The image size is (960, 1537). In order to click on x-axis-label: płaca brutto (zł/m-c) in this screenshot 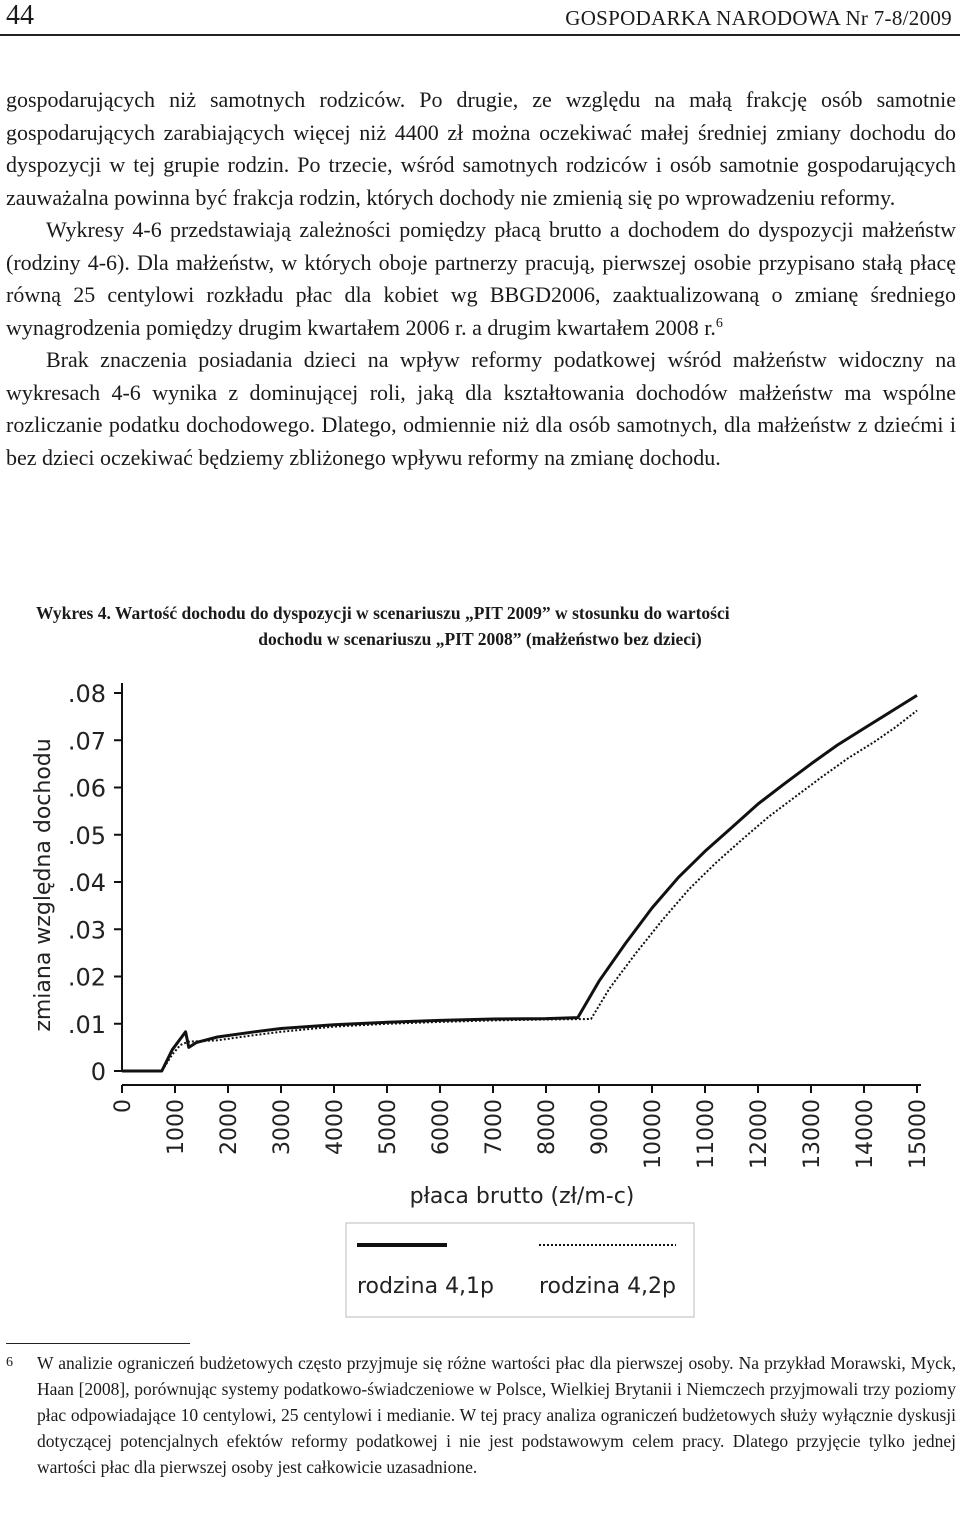, I will do `click(522, 1196)`.